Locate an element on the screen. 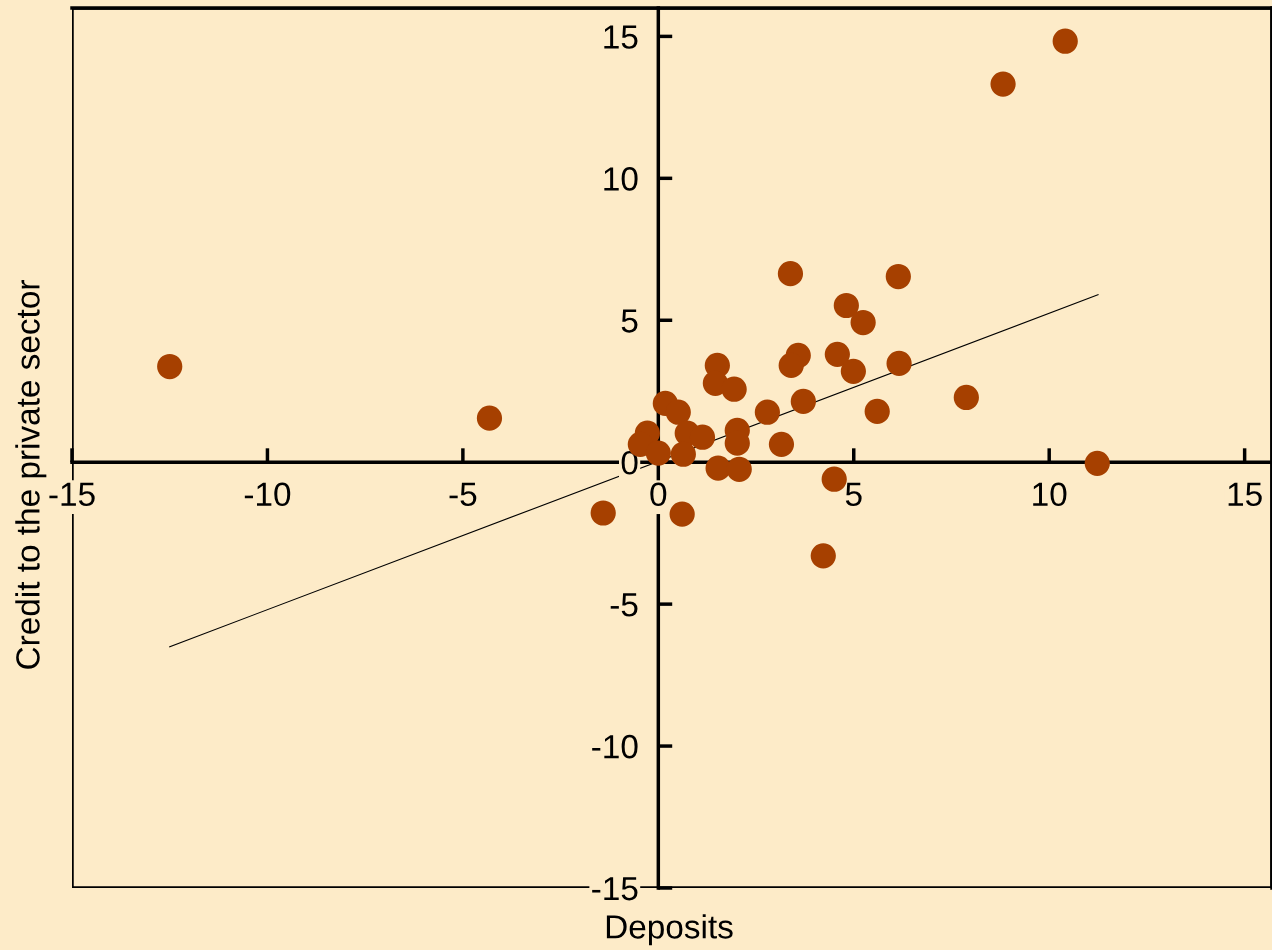 Image resolution: width=1272 pixels, height=950 pixels. y-tick-label: 5 is located at coordinates (629, 321).